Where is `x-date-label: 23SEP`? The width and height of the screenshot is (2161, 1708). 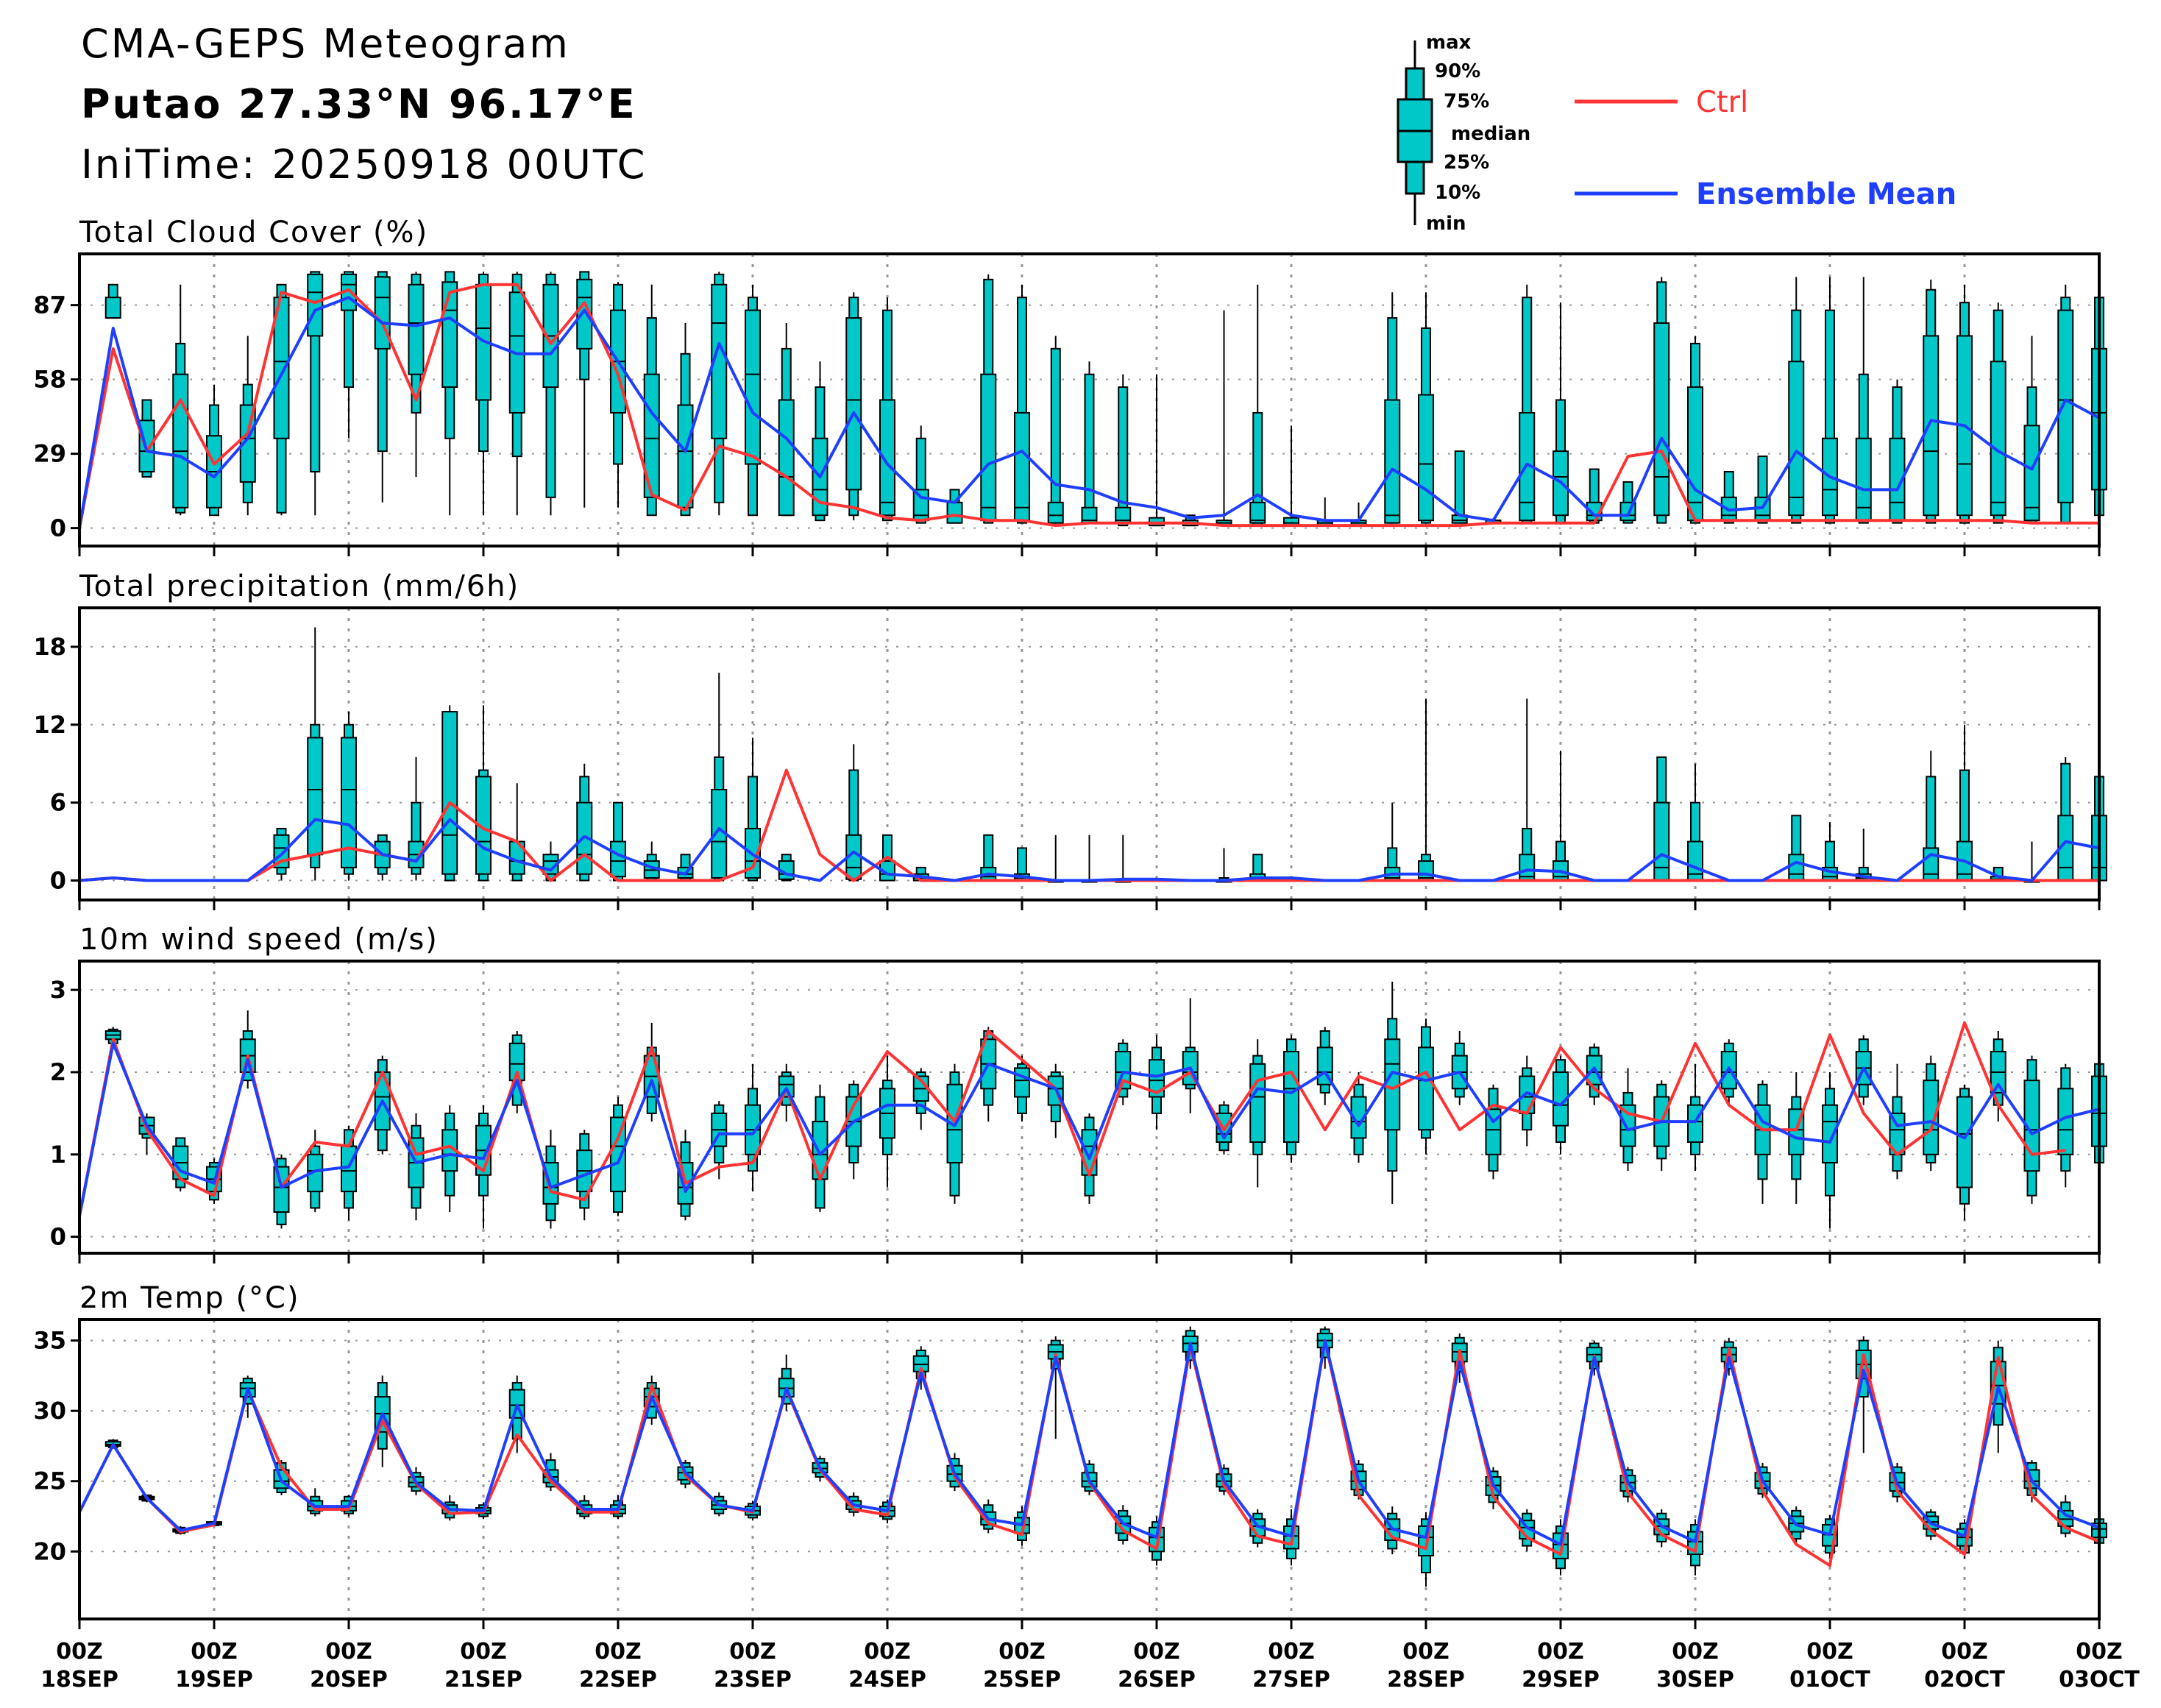
x-date-label: 23SEP is located at coordinates (753, 1680).